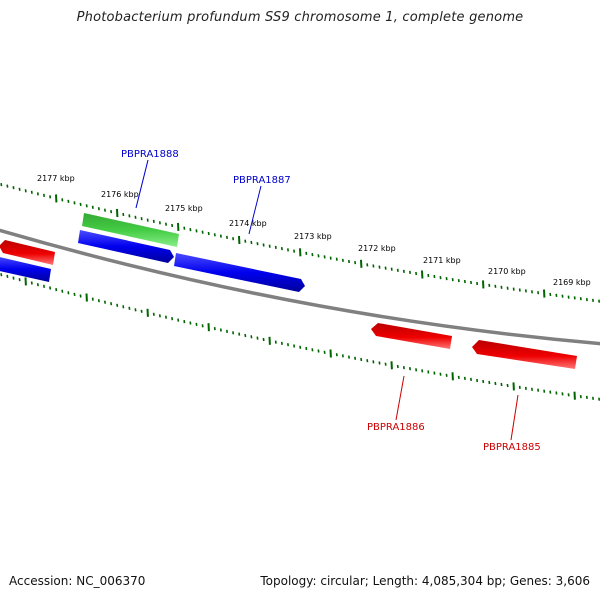 The width and height of the screenshot is (600, 600). What do you see at coordinates (239, 272) in the screenshot?
I see `gene-pbpra1887` at bounding box center [239, 272].